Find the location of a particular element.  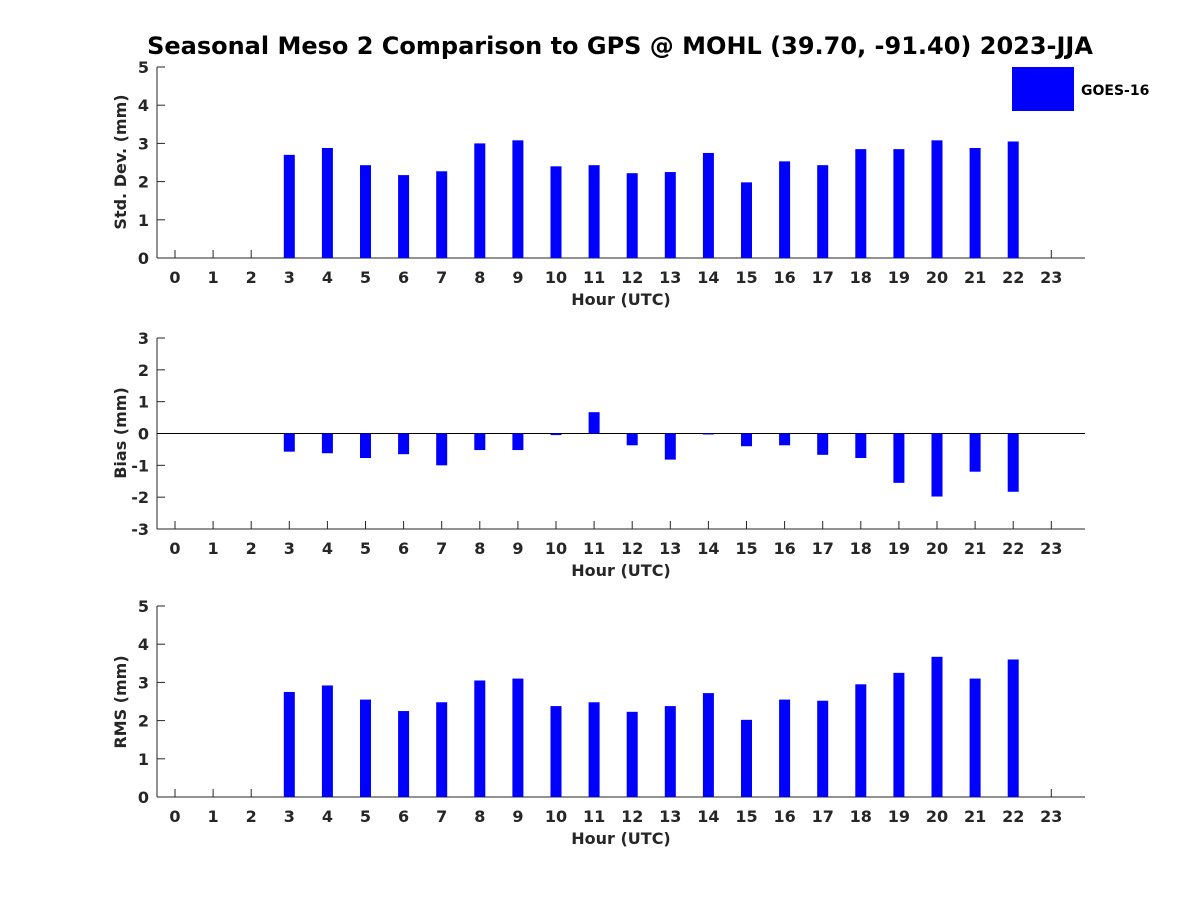

y-tick-label: -1 is located at coordinates (140, 465).